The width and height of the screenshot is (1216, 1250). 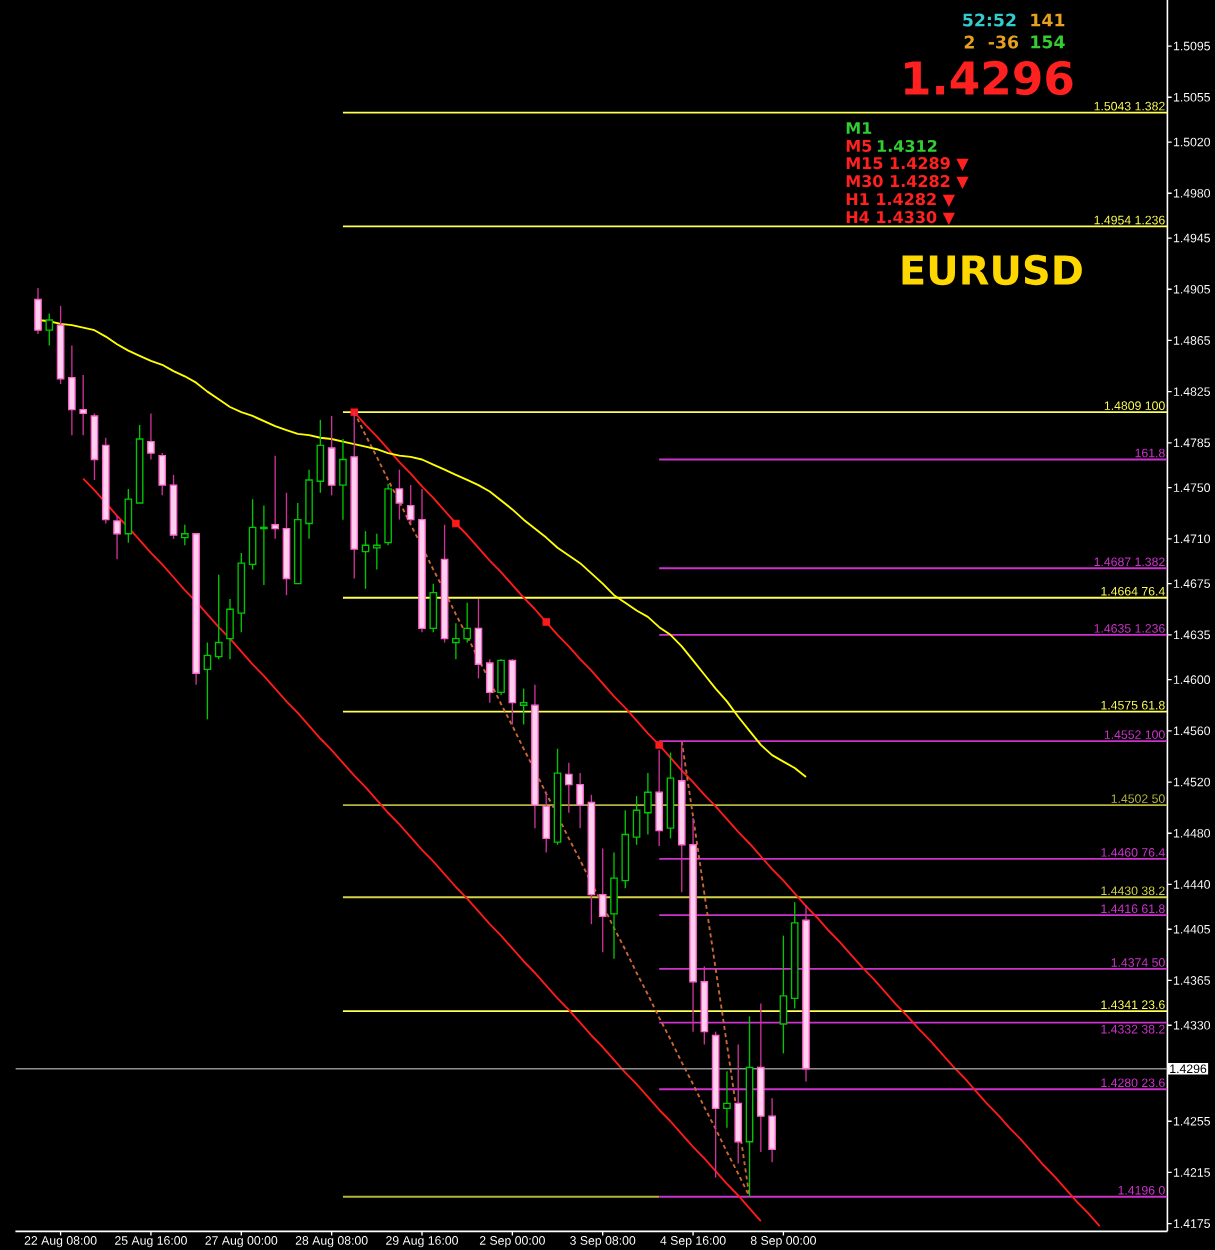 I want to click on annotation: 2, so click(x=970, y=42).